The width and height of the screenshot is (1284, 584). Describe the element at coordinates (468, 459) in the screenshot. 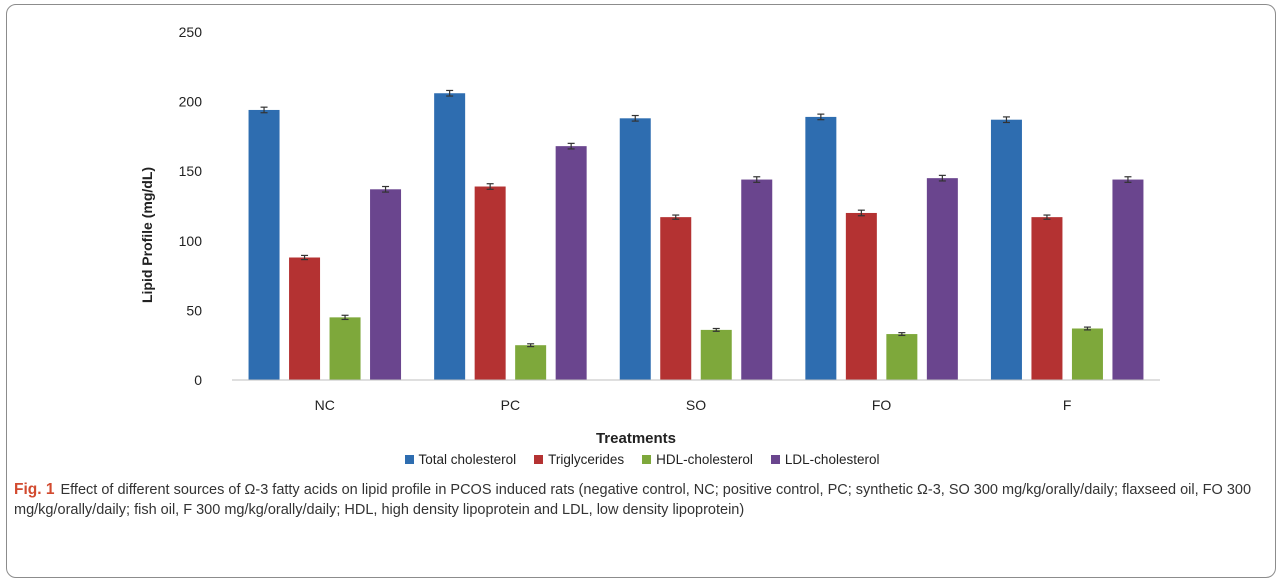

I see `legend-label: Total cholesterol` at that location.